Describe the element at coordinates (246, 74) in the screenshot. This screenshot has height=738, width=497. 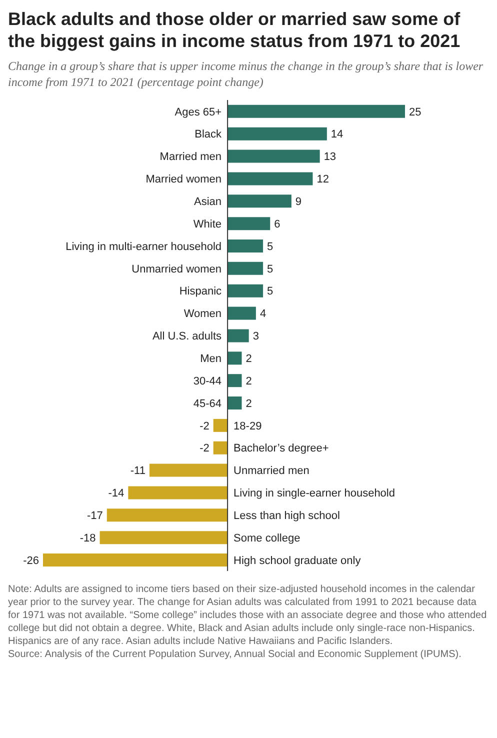
I see `chart-subtitle: Change in a group’s share that is upper income minus the change in the group’s share that is lower income from 1971 to 2021 (percentage point change)` at that location.